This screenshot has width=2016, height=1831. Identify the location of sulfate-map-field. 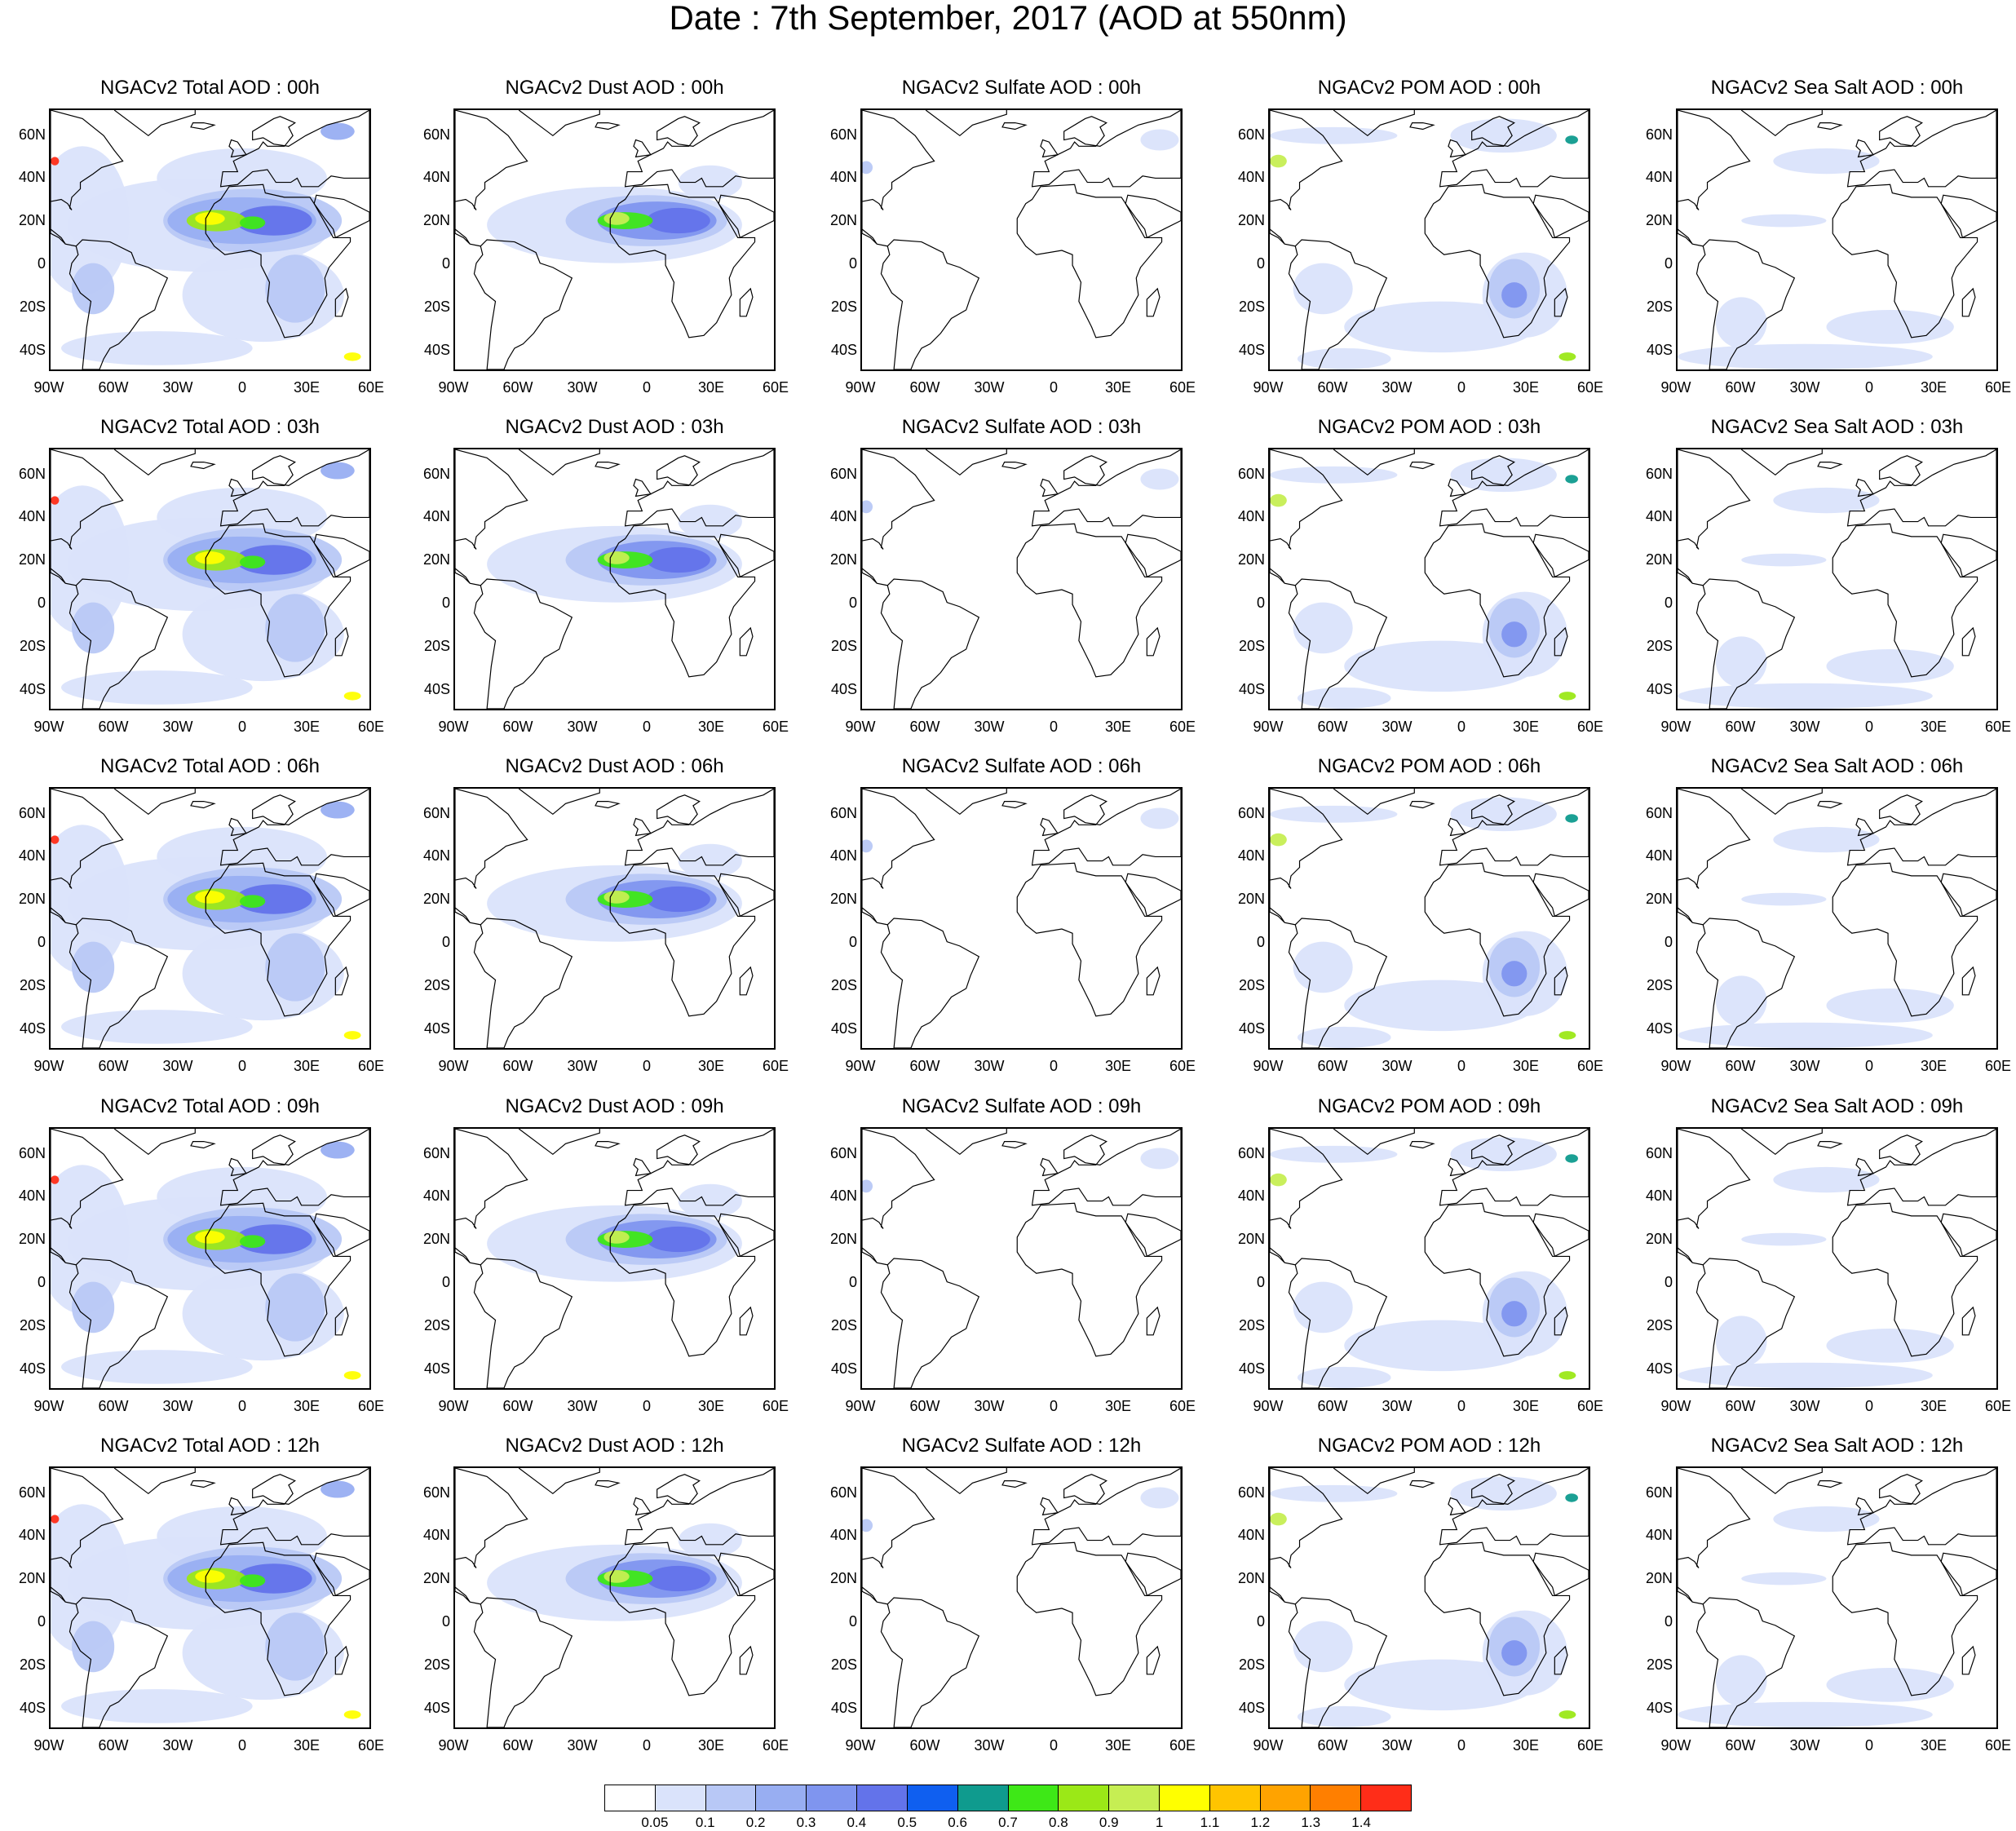
(1022, 918).